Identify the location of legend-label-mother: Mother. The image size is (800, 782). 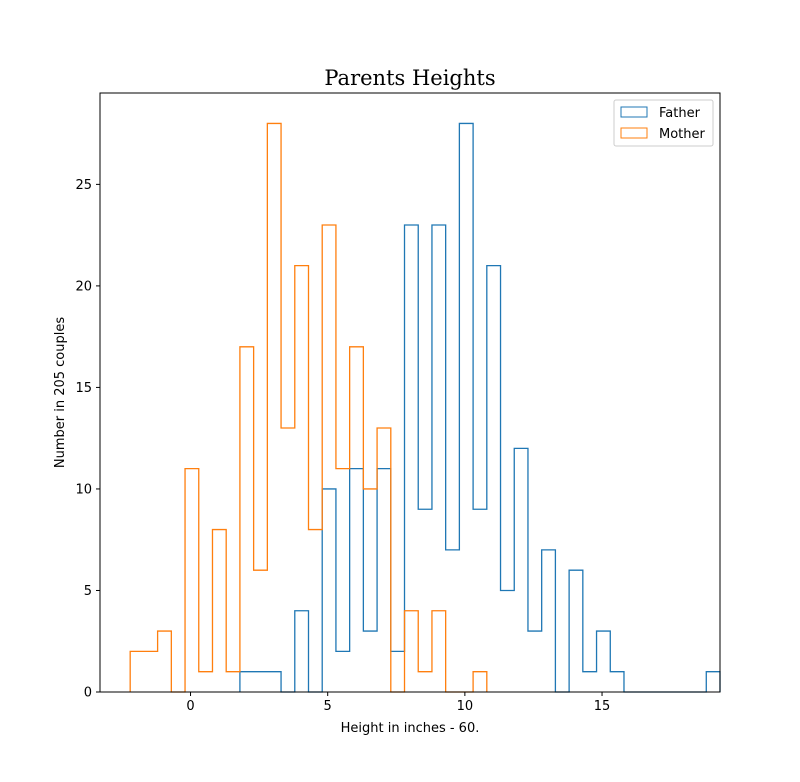
(682, 134).